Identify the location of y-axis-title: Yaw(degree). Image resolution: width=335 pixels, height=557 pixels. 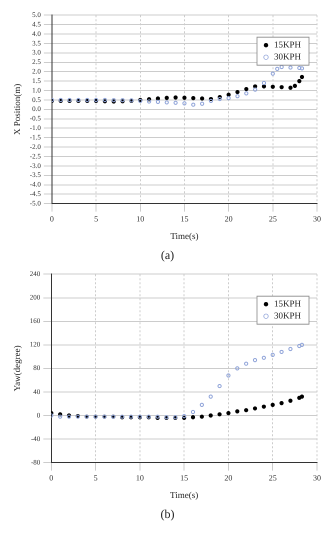
(17, 368).